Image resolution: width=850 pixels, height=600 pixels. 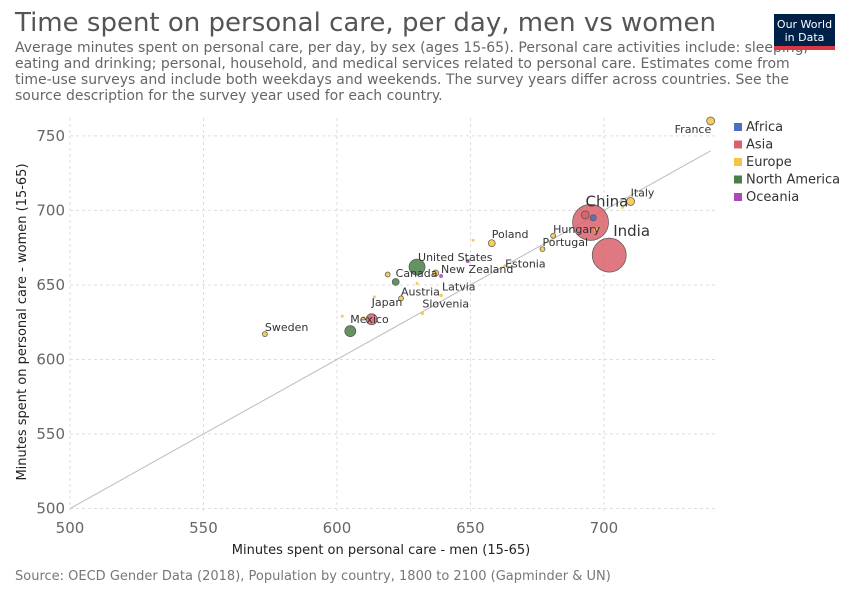 I want to click on point-label: Slovenia, so click(x=445, y=303).